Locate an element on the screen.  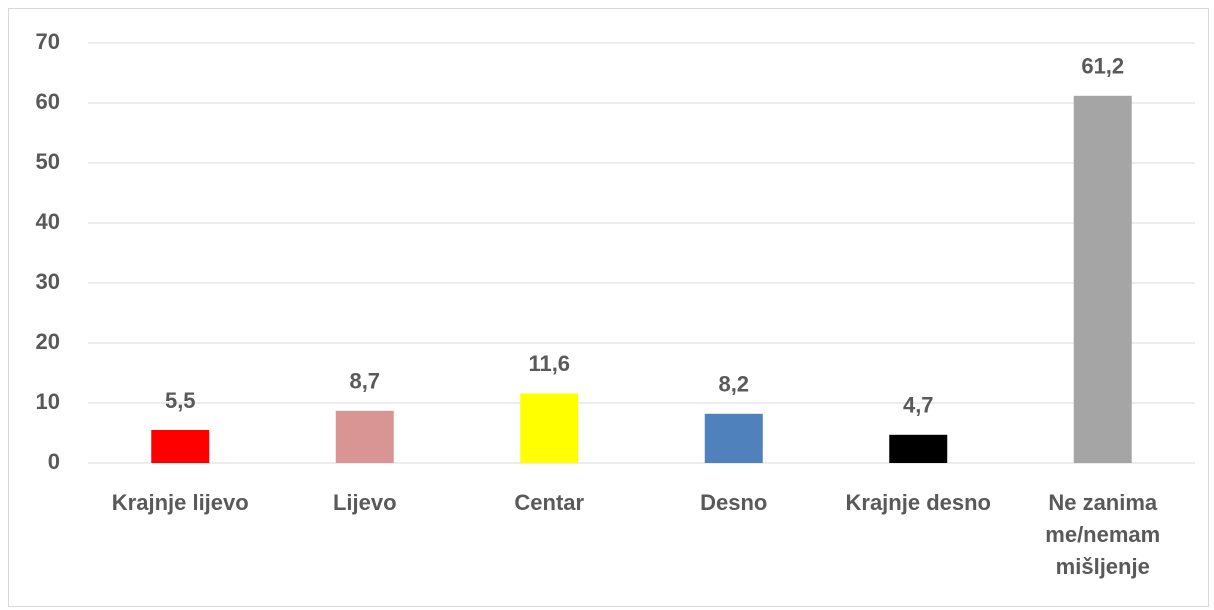
y-tick-label: 20 is located at coordinates (48, 341).